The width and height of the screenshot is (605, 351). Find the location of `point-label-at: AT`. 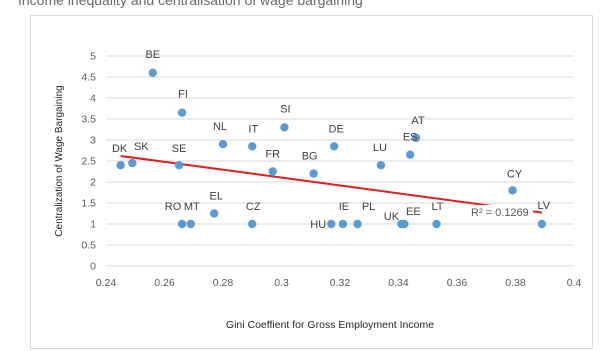

point-label-at: AT is located at coordinates (418, 121).